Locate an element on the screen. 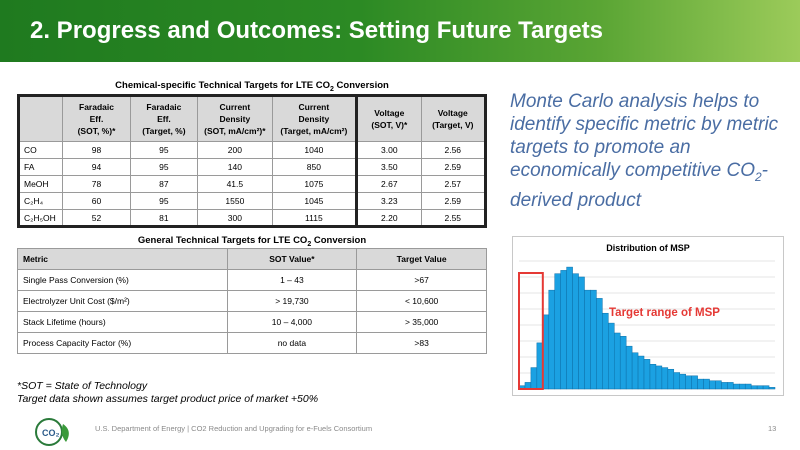 Image resolution: width=800 pixels, height=450 pixels. msp-distribution-chart: Distribution of MSP Target range of MSP is located at coordinates (648, 316).